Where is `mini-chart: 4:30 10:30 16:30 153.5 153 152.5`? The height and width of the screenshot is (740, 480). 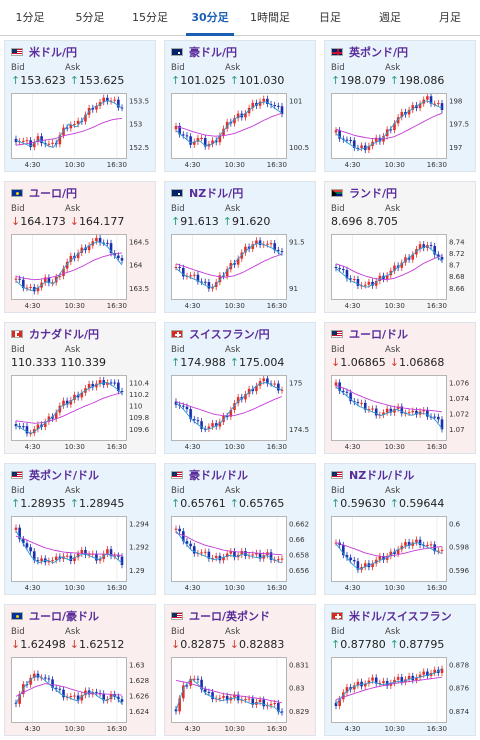 mini-chart: 4:30 10:30 16:30 153.5 153 152.5 is located at coordinates (81, 131).